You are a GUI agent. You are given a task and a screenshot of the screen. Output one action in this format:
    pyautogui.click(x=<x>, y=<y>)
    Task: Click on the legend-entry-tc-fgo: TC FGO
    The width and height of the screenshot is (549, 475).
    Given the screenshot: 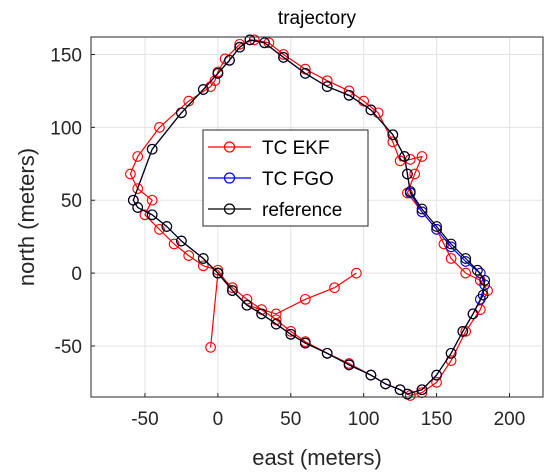 What is the action you would take?
    pyautogui.click(x=271, y=179)
    